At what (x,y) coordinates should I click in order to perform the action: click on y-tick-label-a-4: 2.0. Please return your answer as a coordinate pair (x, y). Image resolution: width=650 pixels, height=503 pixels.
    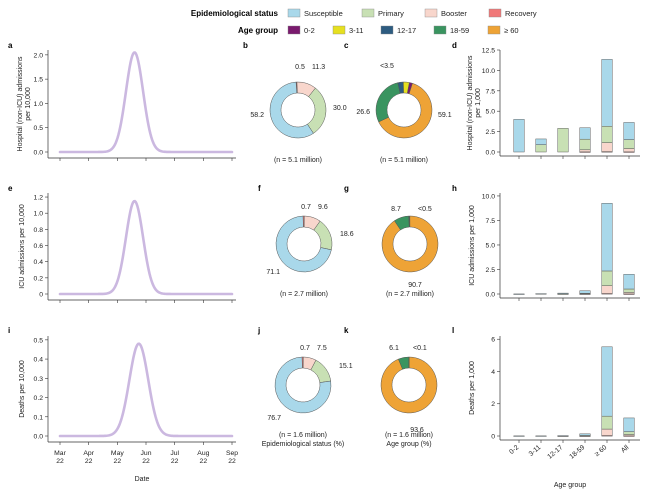
    Looking at the image, I should click on (39, 55).